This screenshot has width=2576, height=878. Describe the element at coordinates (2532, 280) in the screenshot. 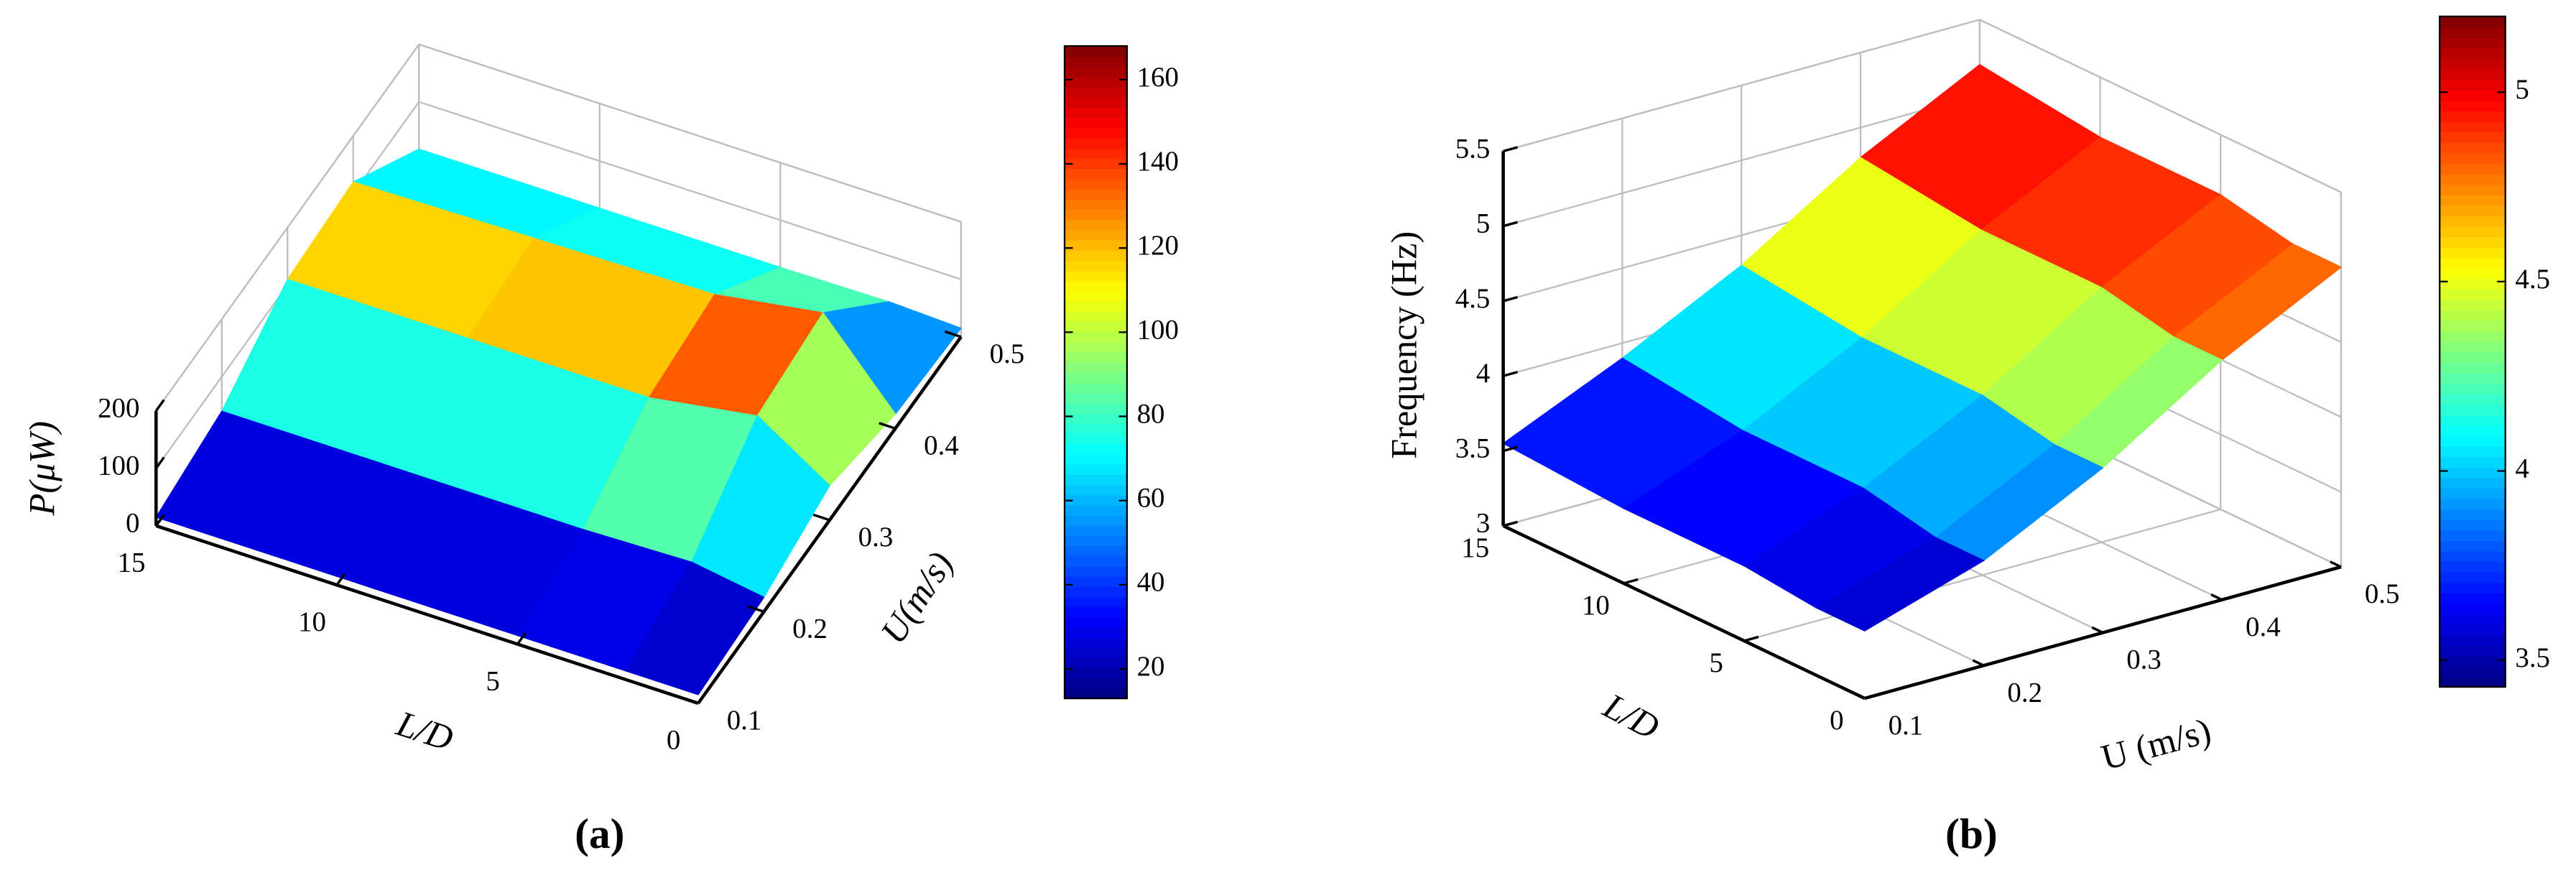

I see `colorbar-tick-label: 4.5` at that location.